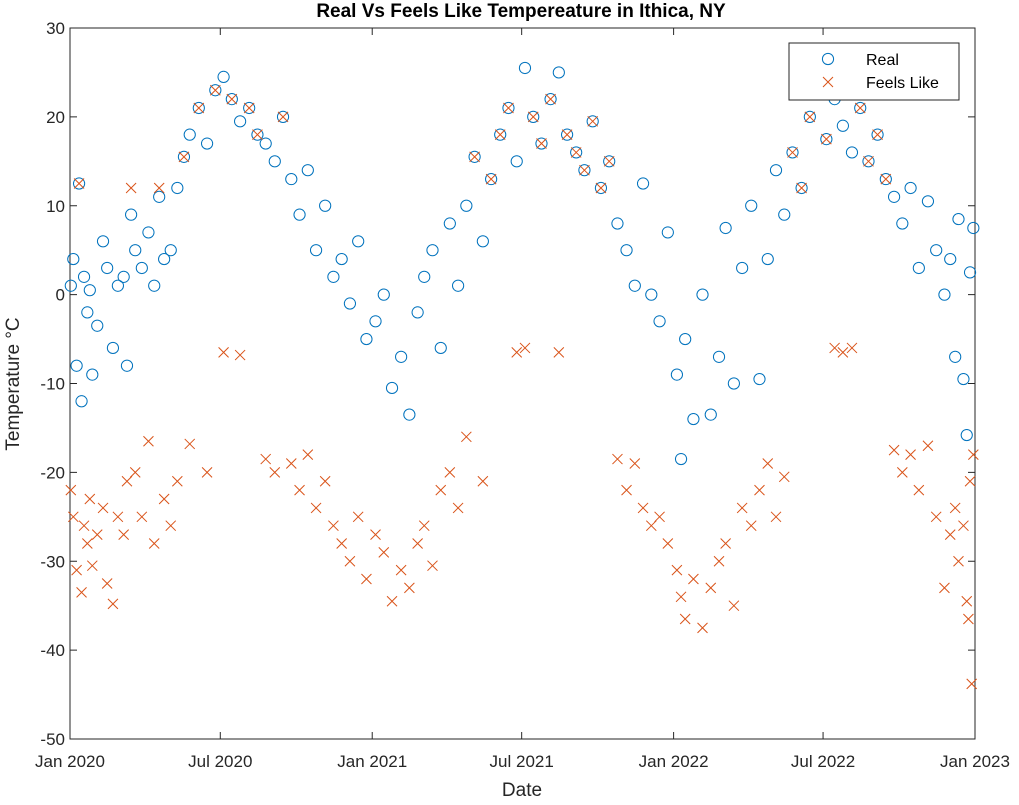  I want to click on legend: Real Feels Like, so click(874, 71).